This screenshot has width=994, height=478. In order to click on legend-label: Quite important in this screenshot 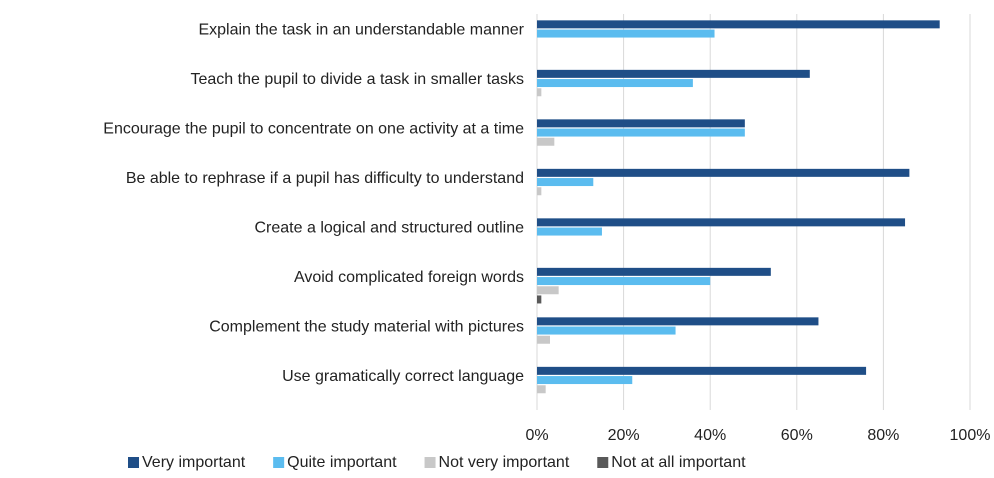, I will do `click(342, 462)`.